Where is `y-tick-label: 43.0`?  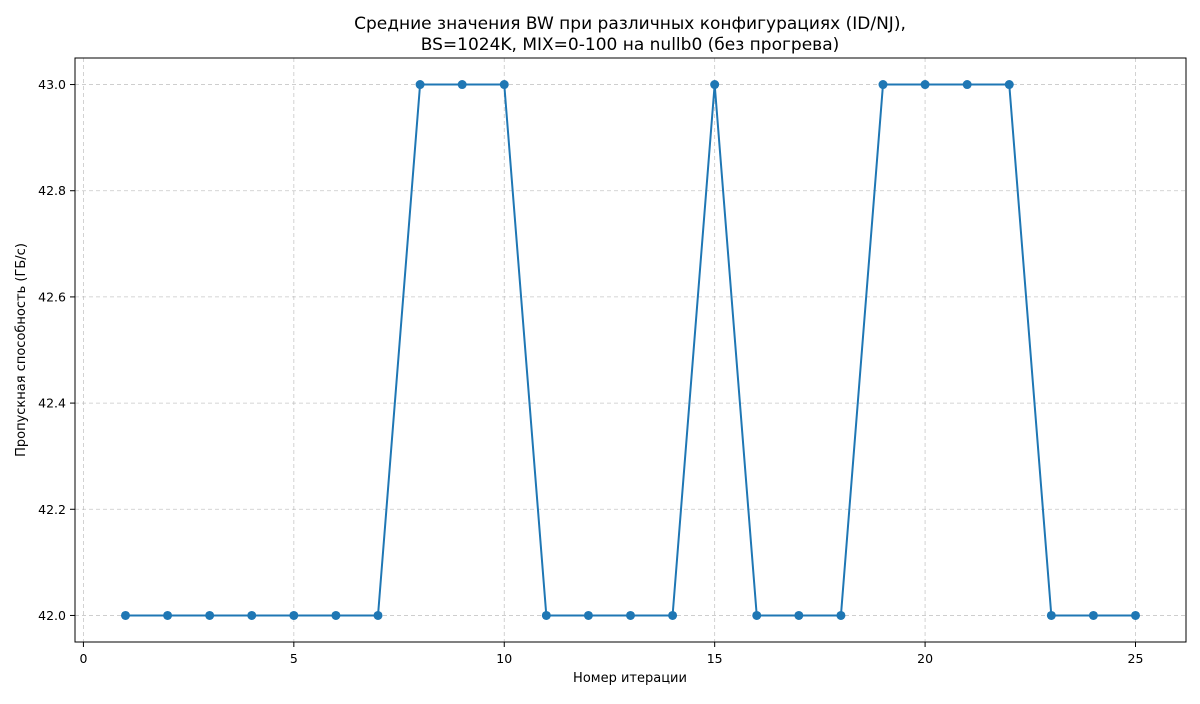
y-tick-label: 43.0 is located at coordinates (52, 84).